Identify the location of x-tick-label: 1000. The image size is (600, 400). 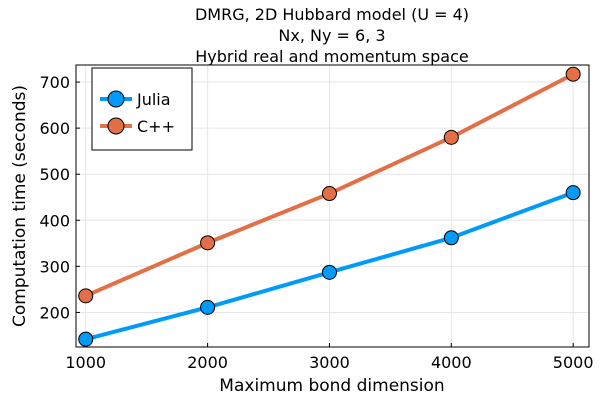
(85, 362).